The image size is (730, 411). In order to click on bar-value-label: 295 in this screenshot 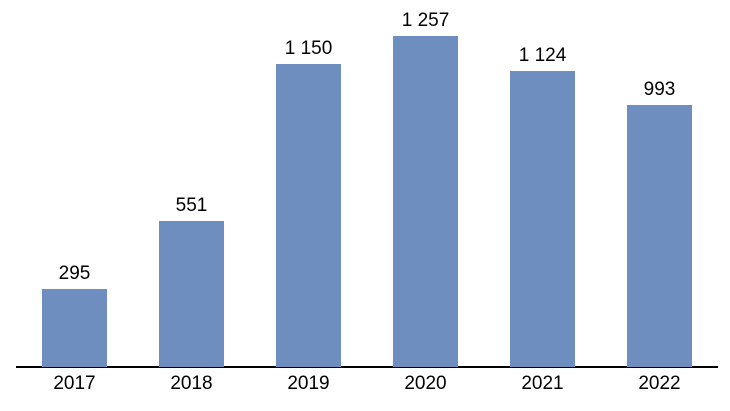, I will do `click(74, 273)`.